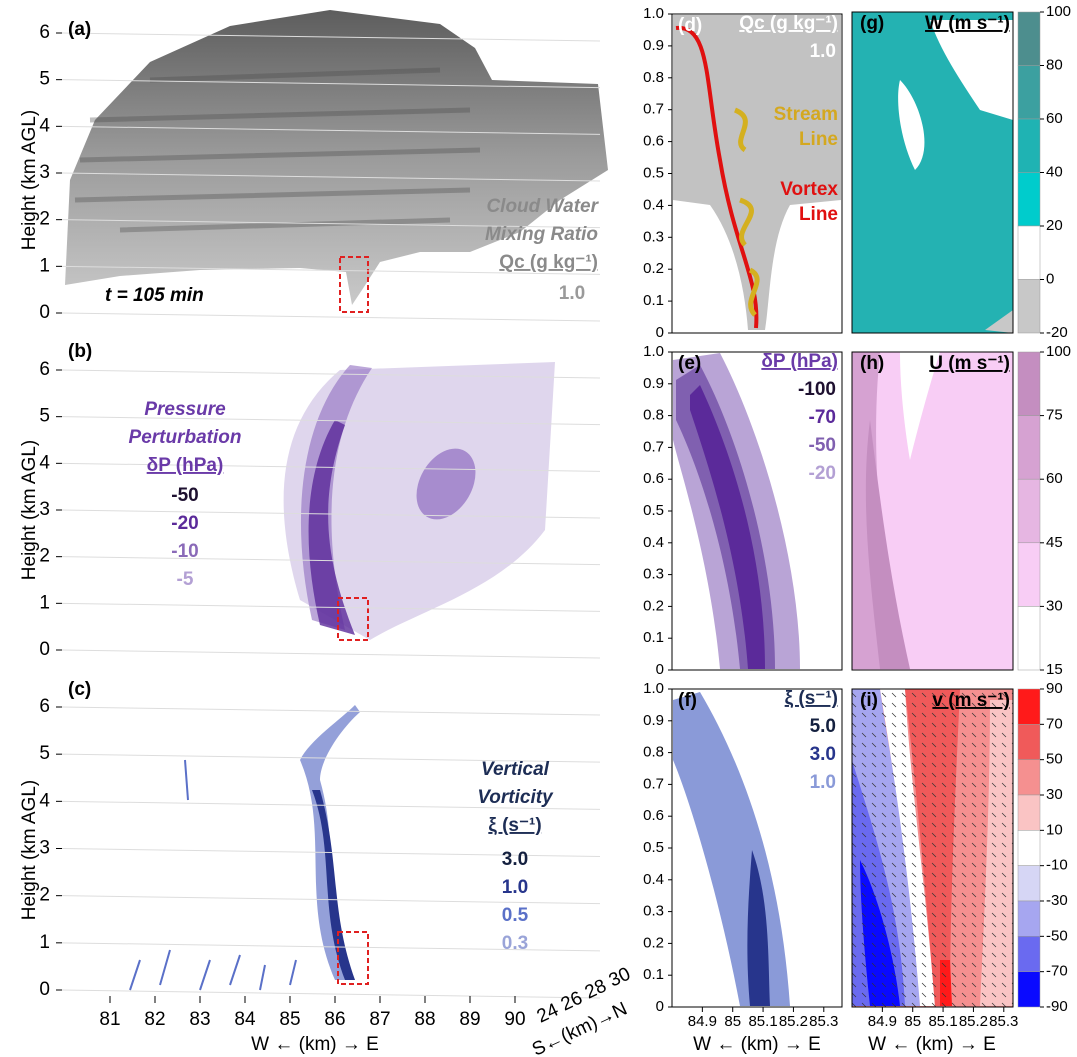 The width and height of the screenshot is (1077, 1057). What do you see at coordinates (1003, 1021) in the screenshot?
I see `x-tick-label: 85.3` at bounding box center [1003, 1021].